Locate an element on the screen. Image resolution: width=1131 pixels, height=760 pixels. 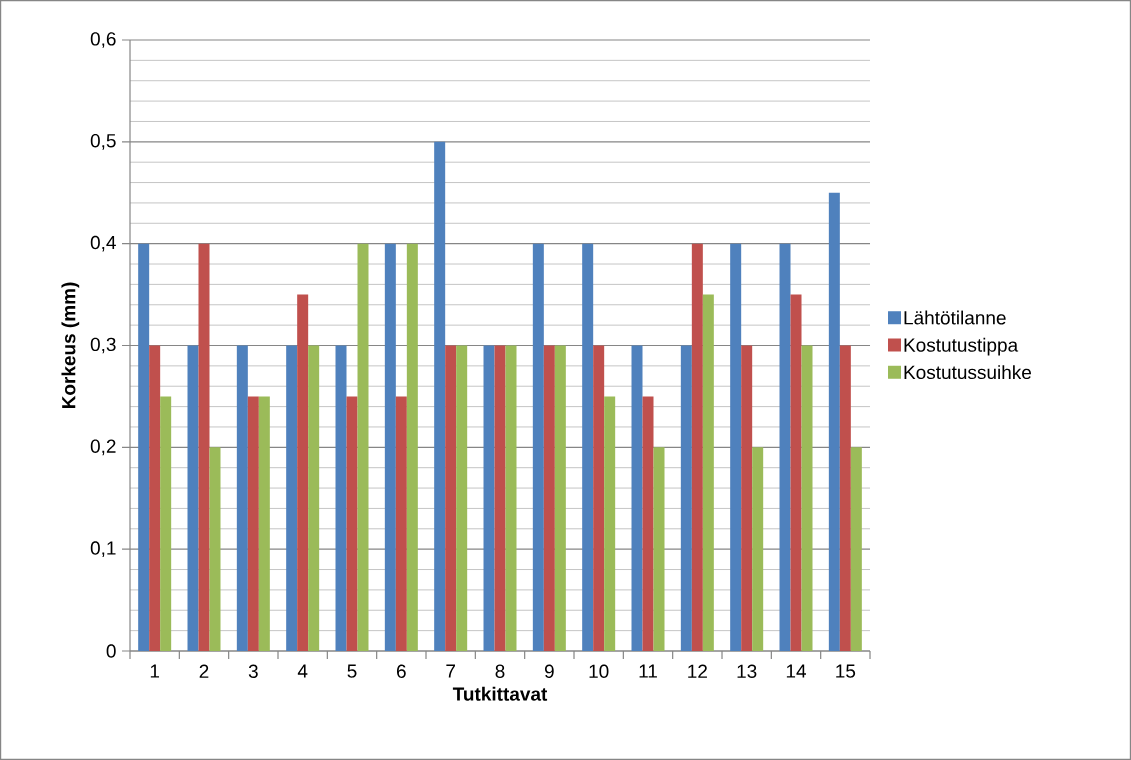
x-tick-label: 4 is located at coordinates (302, 671).